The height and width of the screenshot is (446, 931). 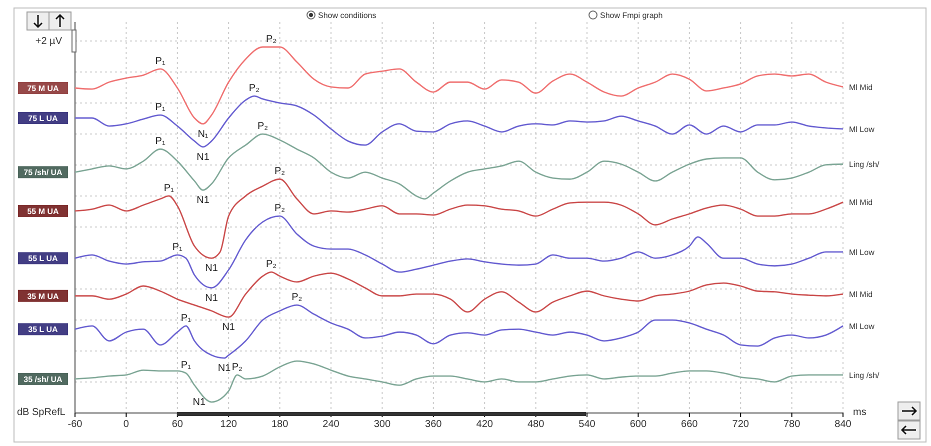 What do you see at coordinates (382, 424) in the screenshot?
I see `x-tick-label: 300` at bounding box center [382, 424].